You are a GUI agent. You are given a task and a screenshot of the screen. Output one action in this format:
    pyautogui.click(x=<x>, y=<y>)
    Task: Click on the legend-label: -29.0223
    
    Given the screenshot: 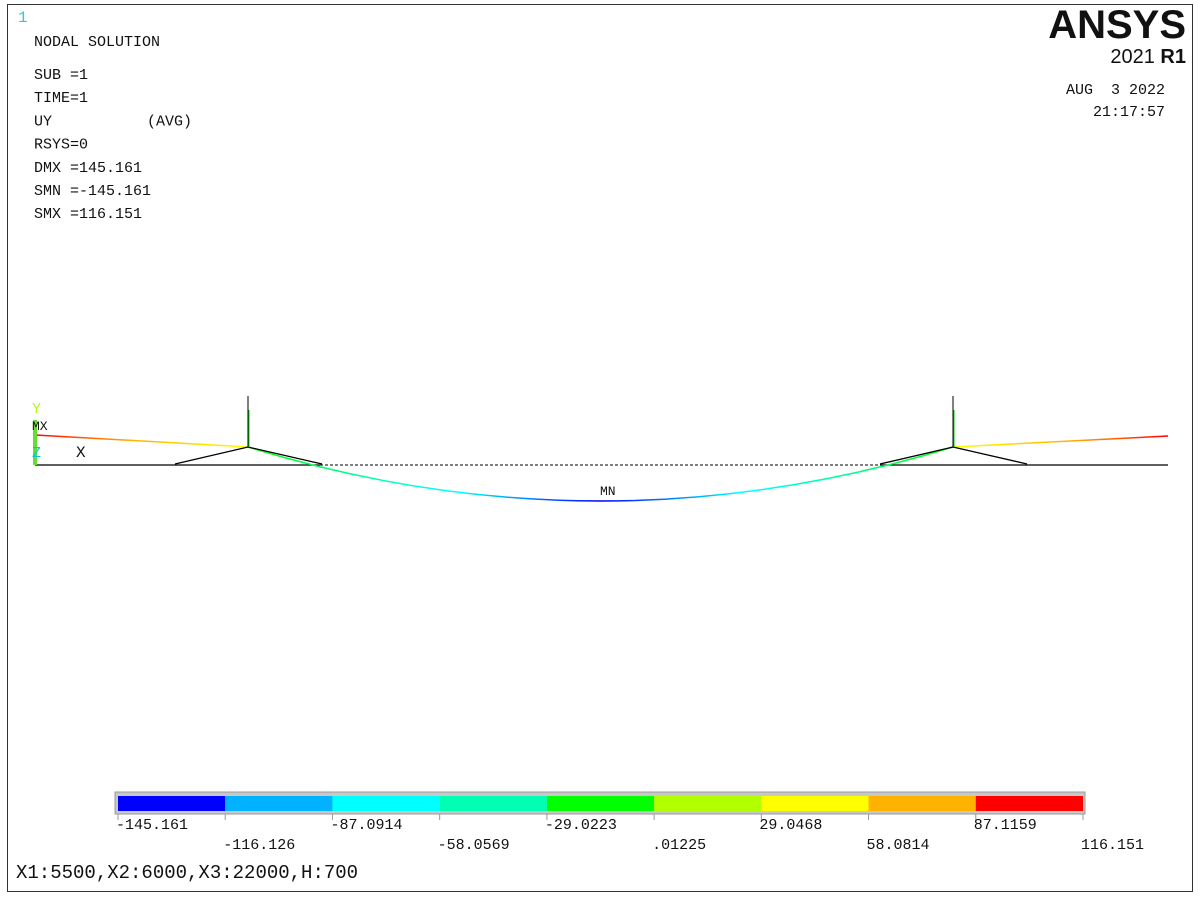 What is the action you would take?
    pyautogui.click(x=581, y=825)
    